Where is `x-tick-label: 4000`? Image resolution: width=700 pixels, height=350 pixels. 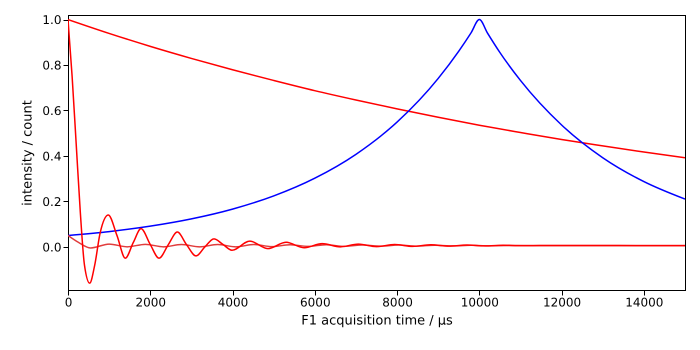 x-tick-label: 4000 is located at coordinates (233, 303).